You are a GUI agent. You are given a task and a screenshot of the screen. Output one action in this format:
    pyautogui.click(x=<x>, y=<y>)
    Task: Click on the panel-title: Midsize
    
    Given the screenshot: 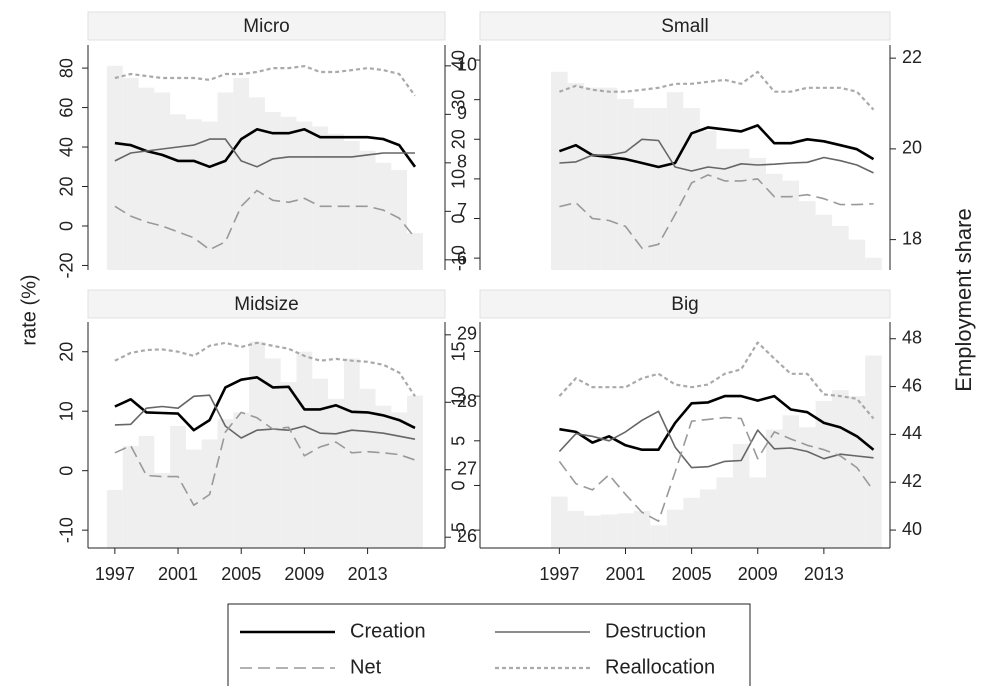 What is the action you would take?
    pyautogui.click(x=266, y=304)
    